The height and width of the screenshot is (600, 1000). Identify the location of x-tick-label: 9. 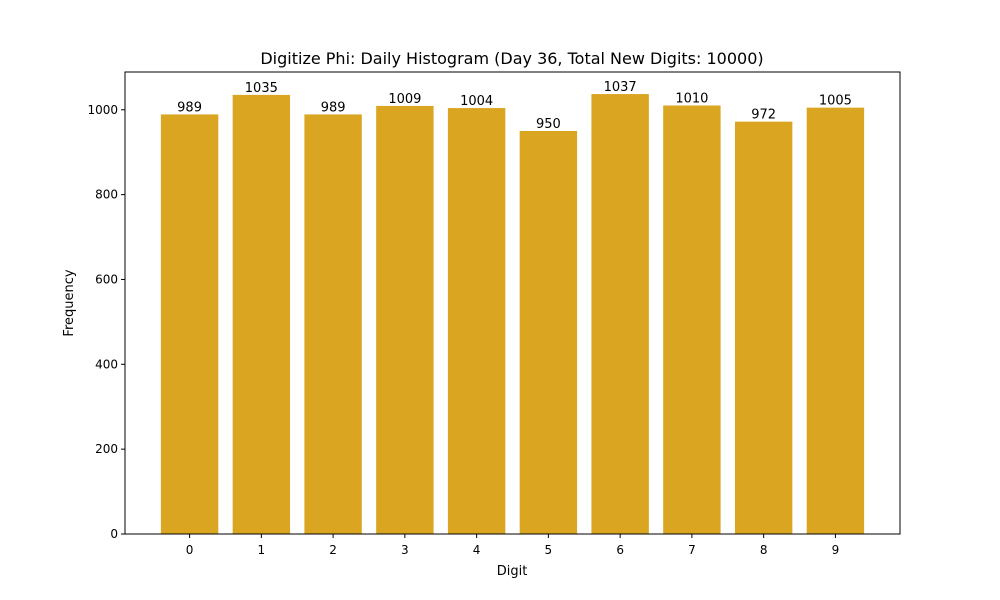
(836, 550).